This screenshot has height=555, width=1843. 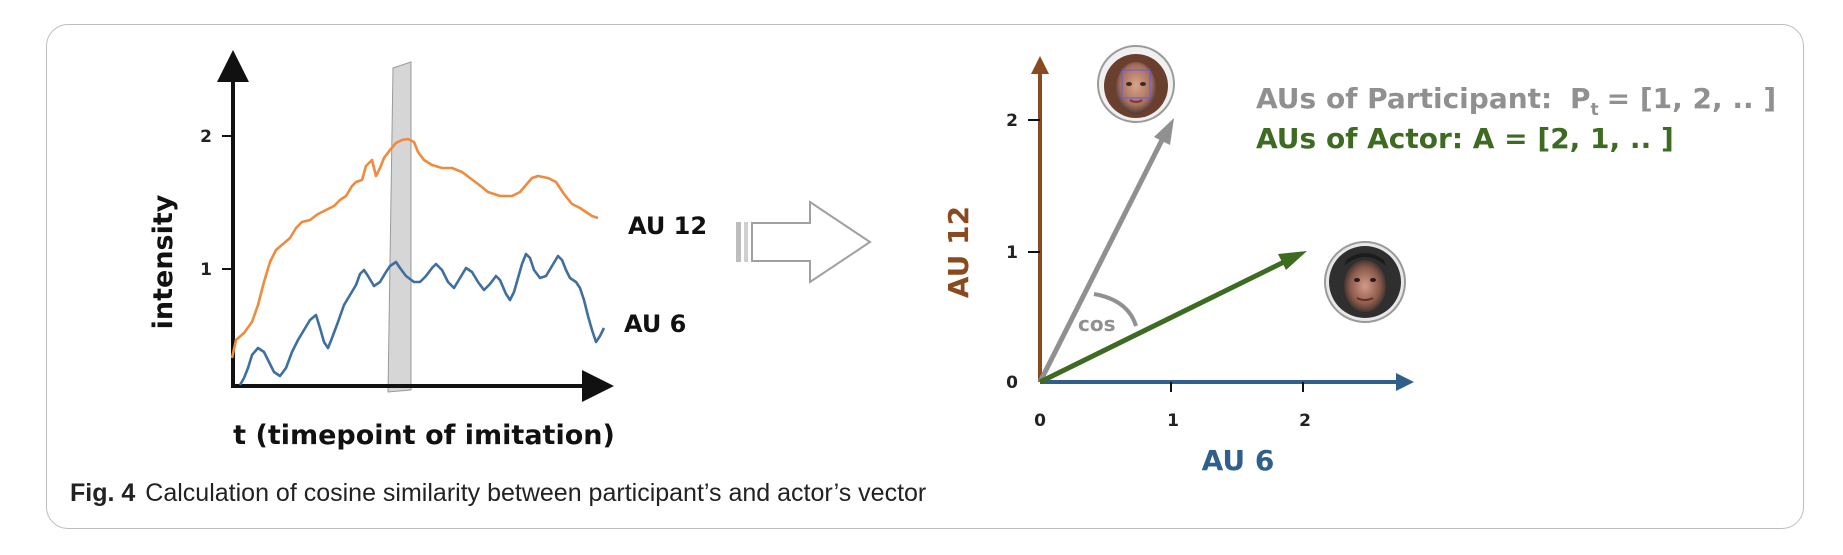 What do you see at coordinates (958, 252) in the screenshot?
I see `right-y-axis-label: AU 12` at bounding box center [958, 252].